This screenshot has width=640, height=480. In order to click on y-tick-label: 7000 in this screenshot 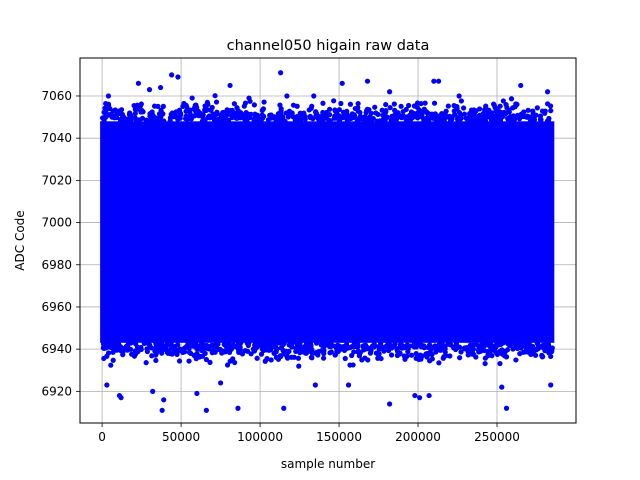, I will do `click(56, 223)`.